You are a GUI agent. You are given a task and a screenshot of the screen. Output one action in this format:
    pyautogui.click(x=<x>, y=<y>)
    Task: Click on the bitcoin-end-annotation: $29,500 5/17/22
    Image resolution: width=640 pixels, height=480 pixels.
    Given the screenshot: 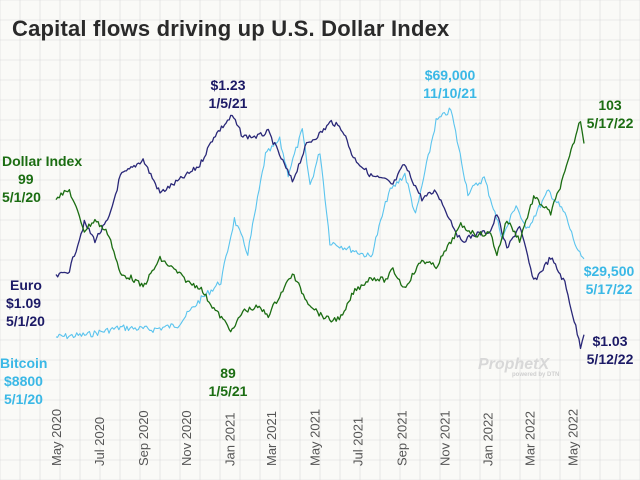 What is the action you would take?
    pyautogui.click(x=609, y=280)
    